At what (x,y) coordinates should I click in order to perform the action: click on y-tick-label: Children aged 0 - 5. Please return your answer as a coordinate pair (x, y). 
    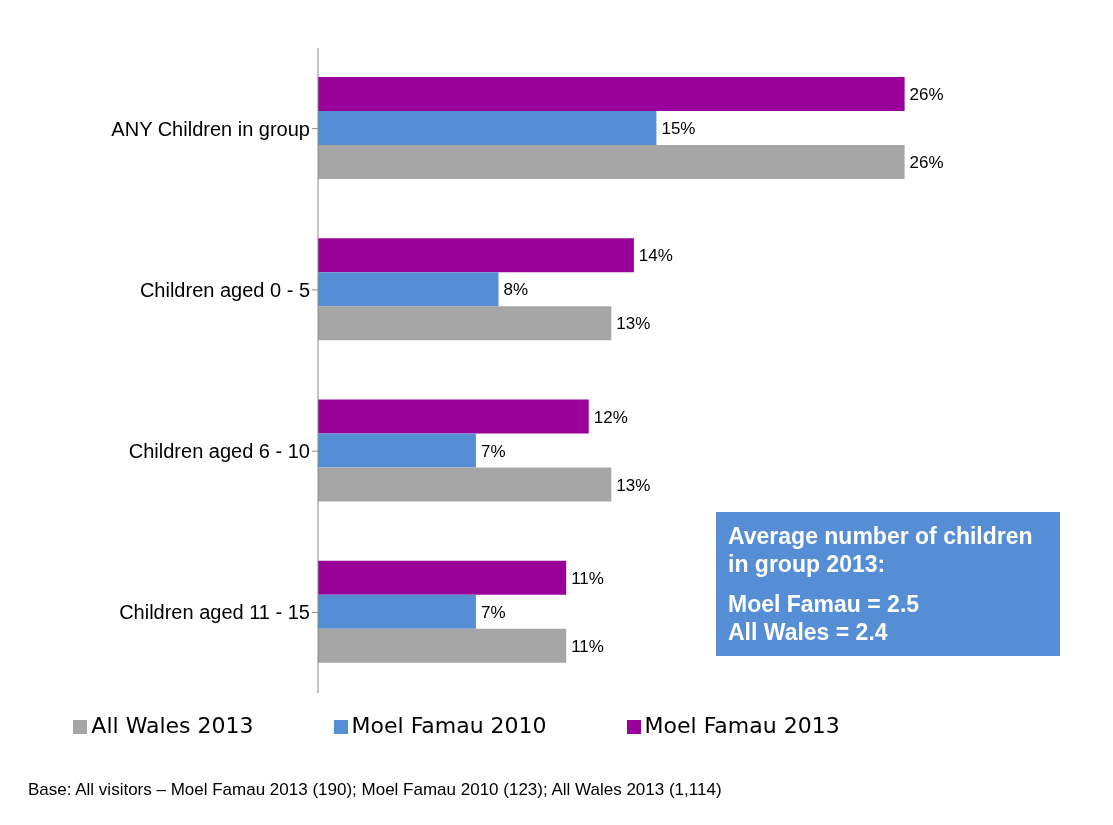
    Looking at the image, I should click on (224, 289).